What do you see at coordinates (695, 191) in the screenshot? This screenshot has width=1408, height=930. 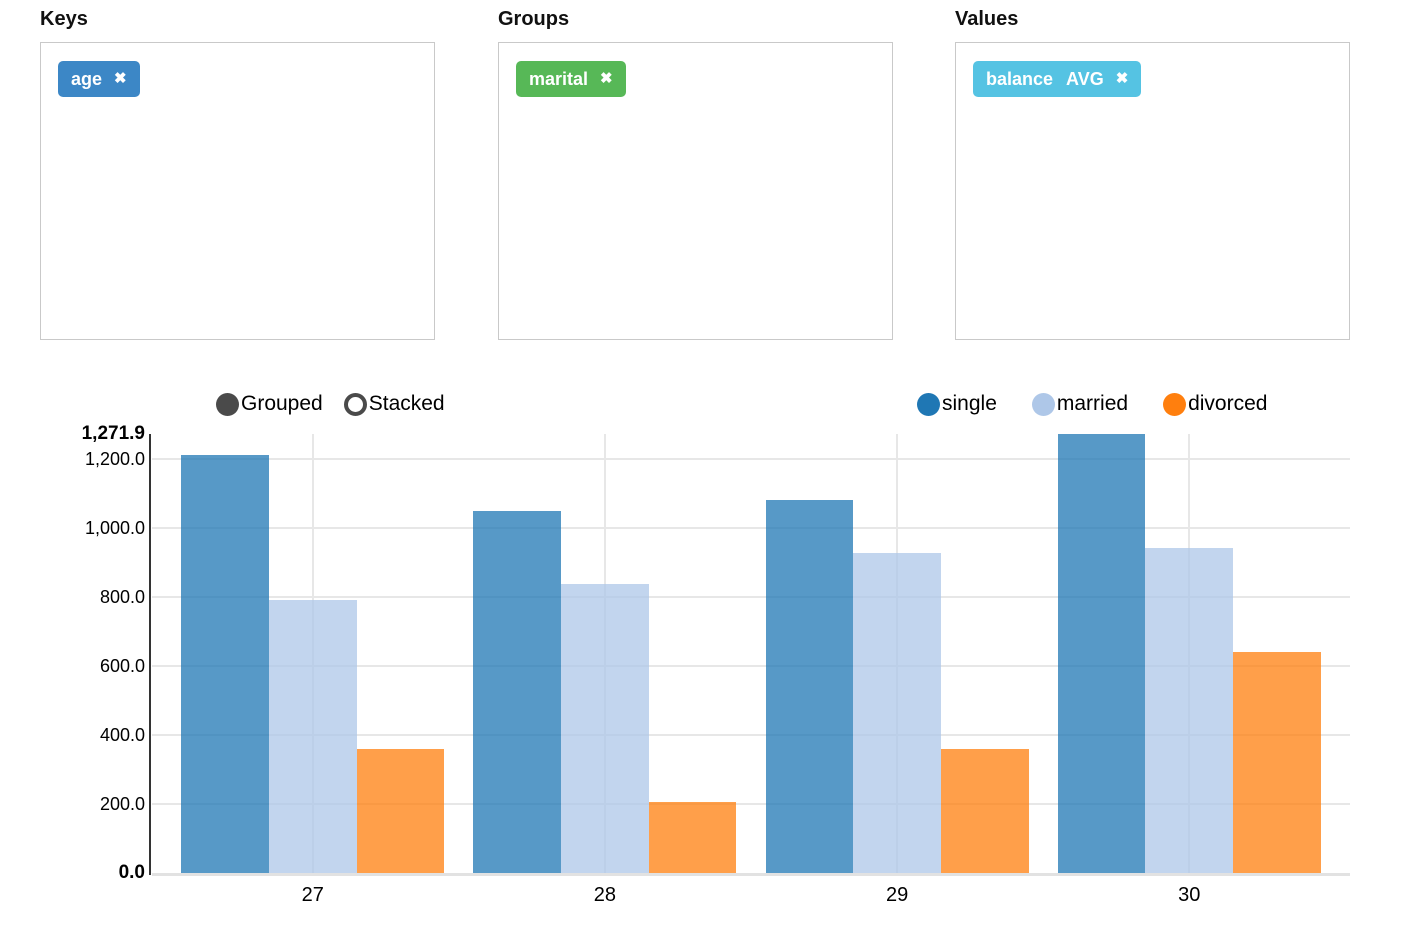 I see `groups-drop-area: marital ✖` at bounding box center [695, 191].